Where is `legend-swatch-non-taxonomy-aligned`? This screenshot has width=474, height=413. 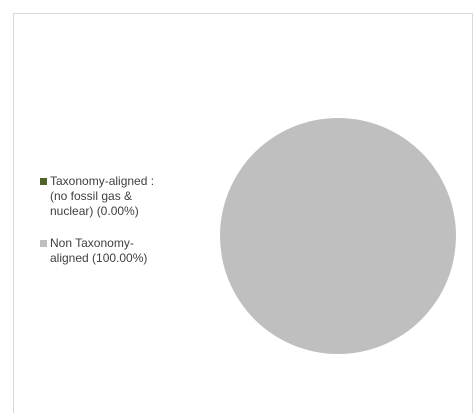
legend-swatch-non-taxonomy-aligned is located at coordinates (43, 243).